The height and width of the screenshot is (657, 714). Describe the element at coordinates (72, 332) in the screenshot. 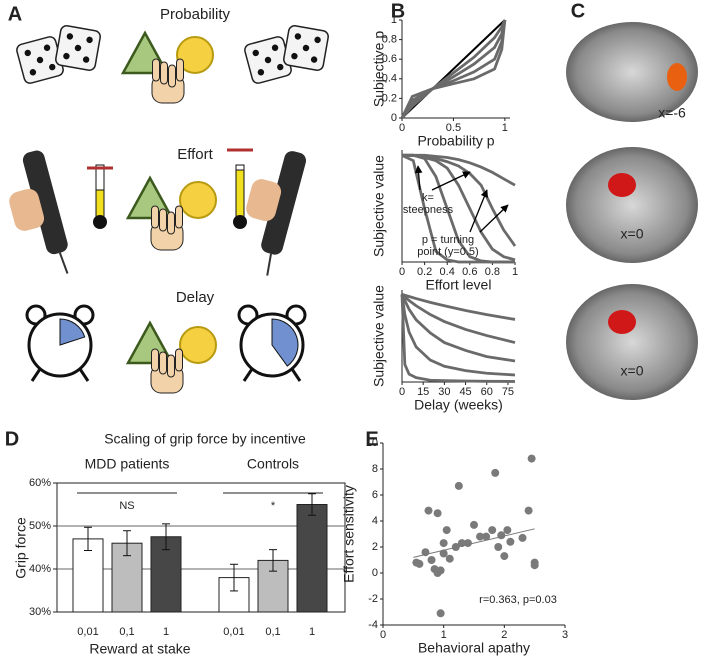

I see `clock-wedge` at that location.